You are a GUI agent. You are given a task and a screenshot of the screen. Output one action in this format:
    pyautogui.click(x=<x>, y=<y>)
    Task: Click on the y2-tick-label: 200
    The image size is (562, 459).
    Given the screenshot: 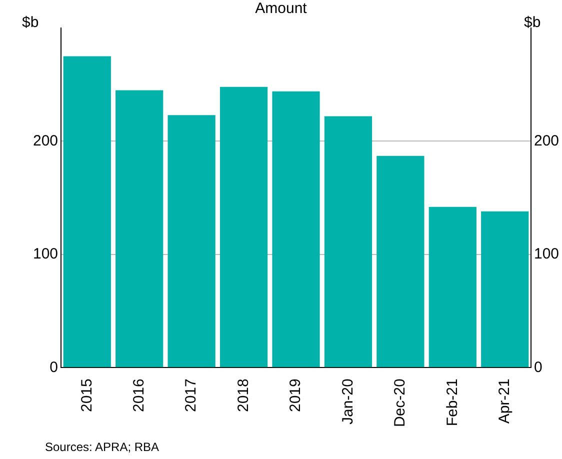 What is the action you would take?
    pyautogui.click(x=547, y=141)
    